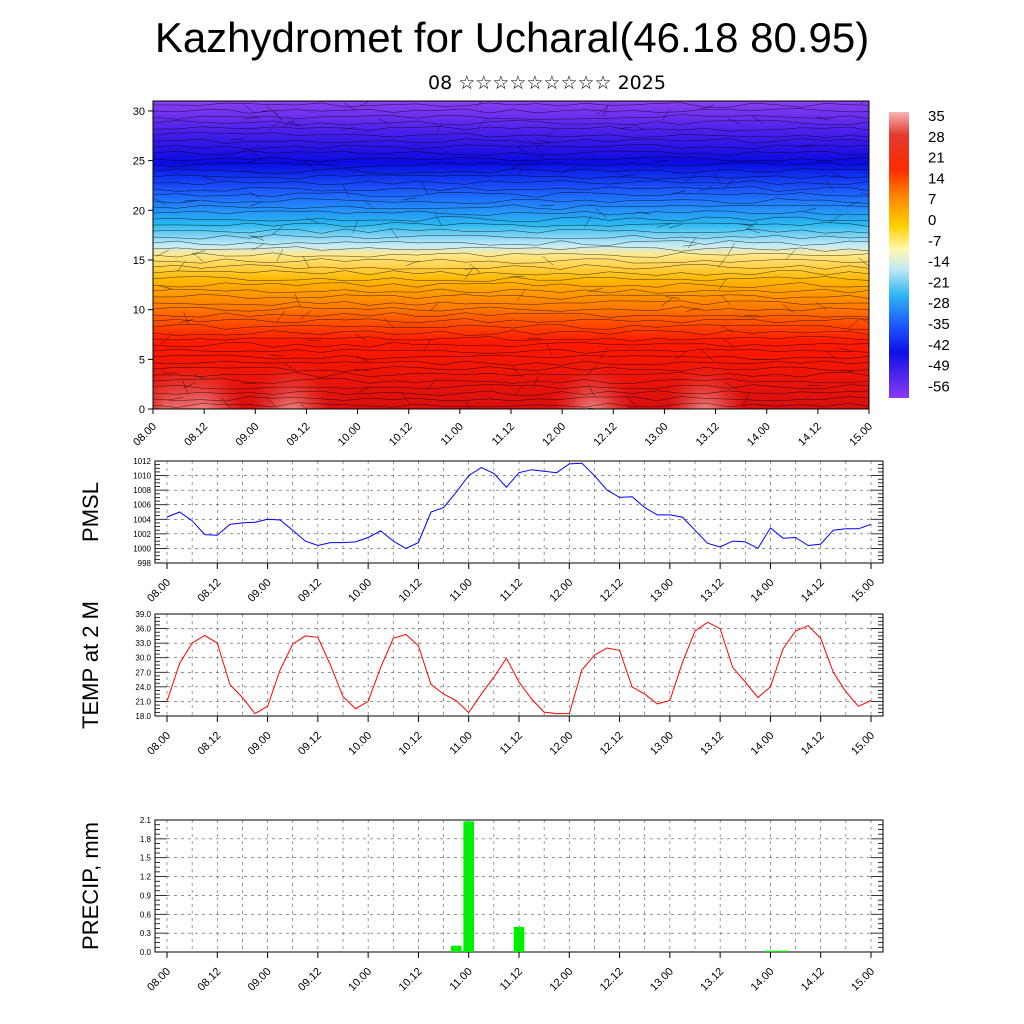  Describe the element at coordinates (139, 162) in the screenshot. I see `heatmap-y-tick-label: 25` at that location.